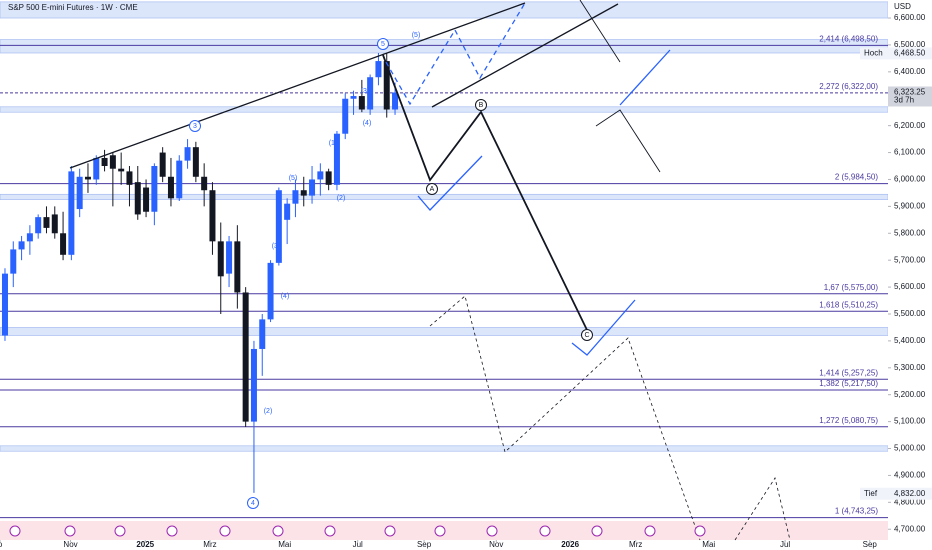 This screenshot has height=550, width=932. What do you see at coordinates (873, 53) in the screenshot?
I see `marker-label: Hoch` at bounding box center [873, 53].